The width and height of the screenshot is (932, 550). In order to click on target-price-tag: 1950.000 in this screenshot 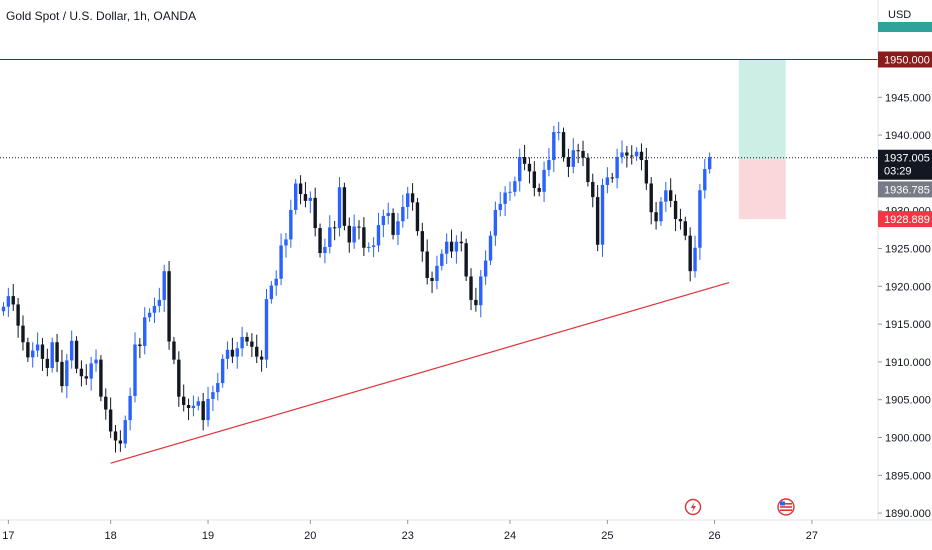, I will do `click(905, 59)`.